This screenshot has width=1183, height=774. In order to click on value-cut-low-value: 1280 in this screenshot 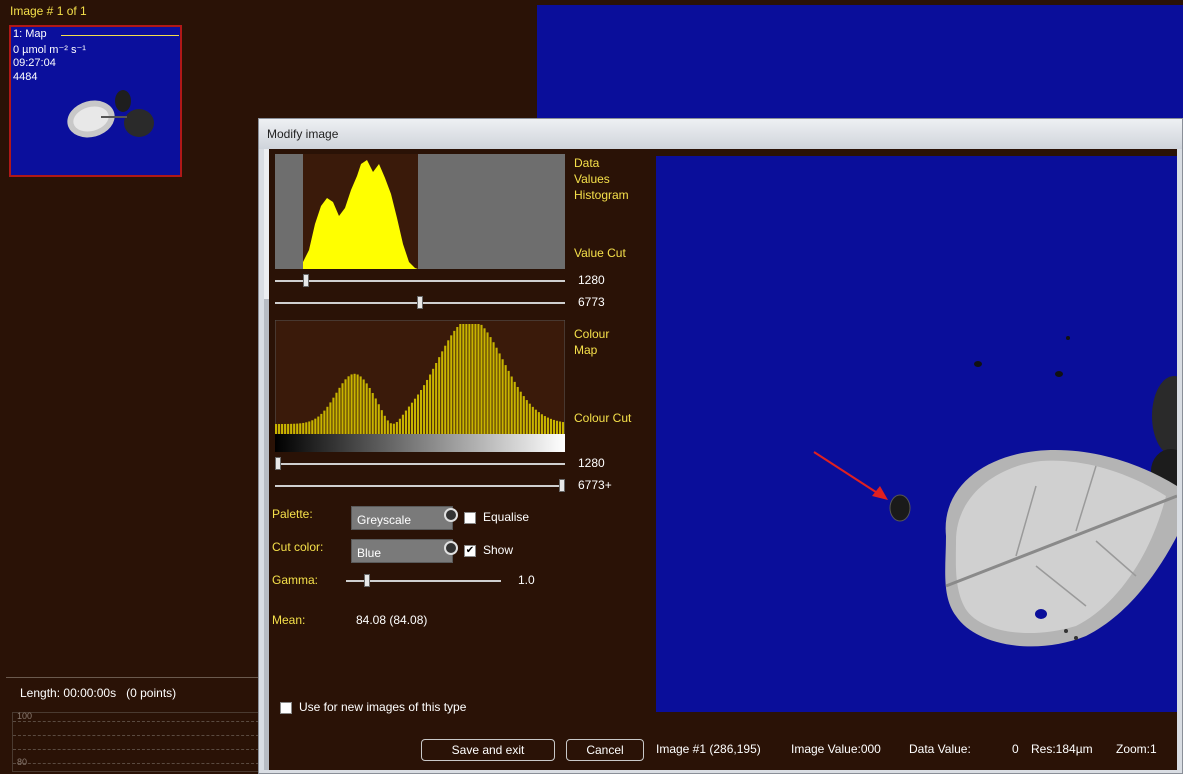, I will do `click(591, 280)`.